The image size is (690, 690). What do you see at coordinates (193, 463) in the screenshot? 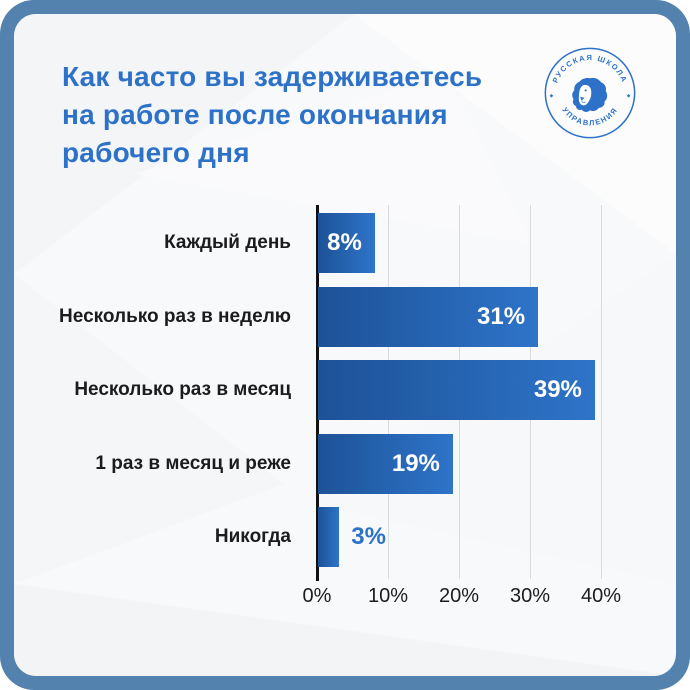
I see `category-label-3: 1 раз в месяц и реже` at bounding box center [193, 463].